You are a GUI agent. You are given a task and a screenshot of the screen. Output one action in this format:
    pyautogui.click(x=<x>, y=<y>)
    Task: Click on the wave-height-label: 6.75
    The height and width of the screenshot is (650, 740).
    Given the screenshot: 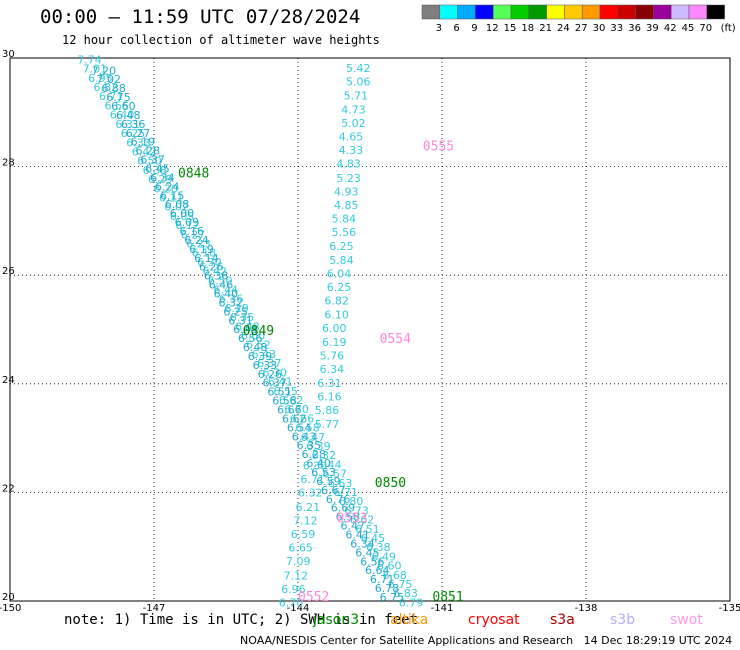 What is the action you would take?
    pyautogui.click(x=392, y=597)
    